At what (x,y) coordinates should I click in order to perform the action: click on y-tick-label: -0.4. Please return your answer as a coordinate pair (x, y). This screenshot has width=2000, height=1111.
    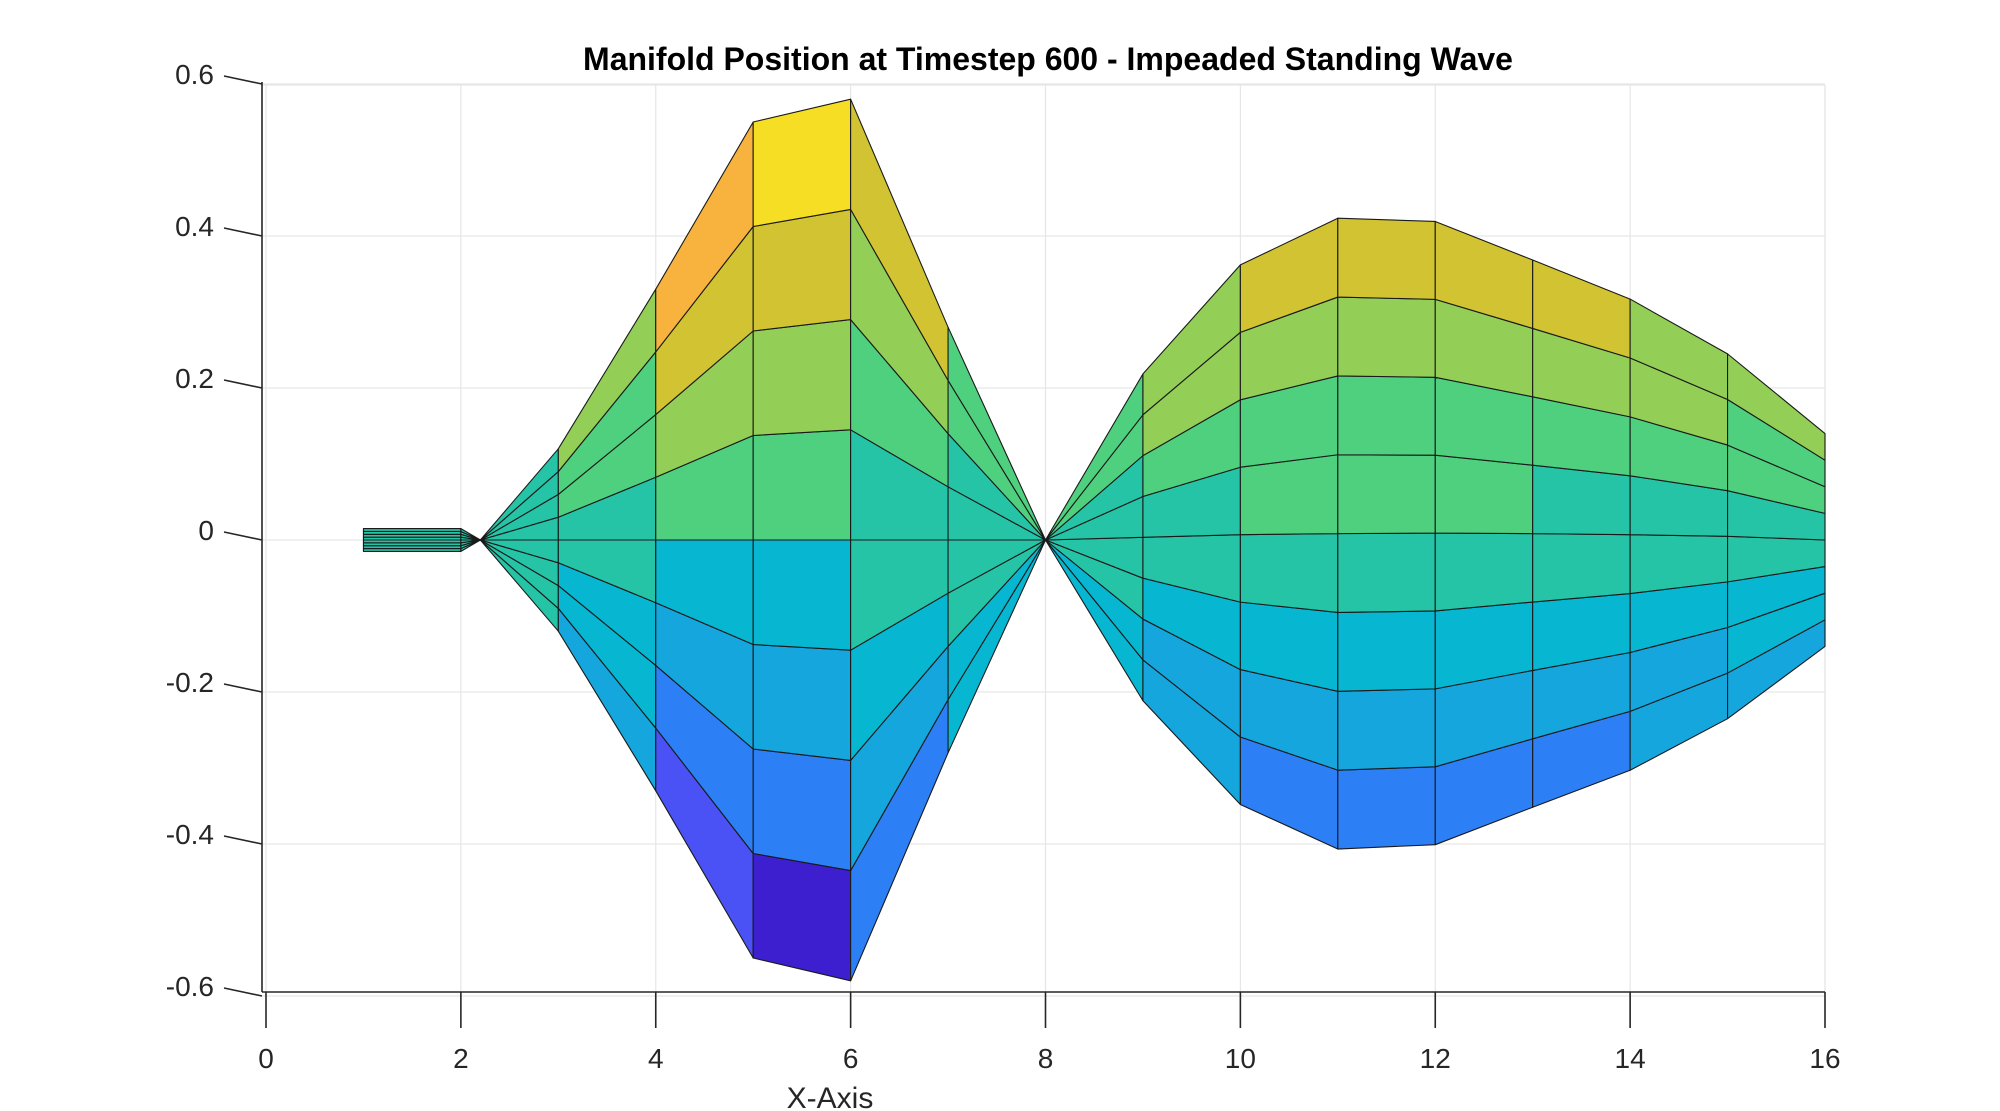
    Looking at the image, I should click on (190, 834).